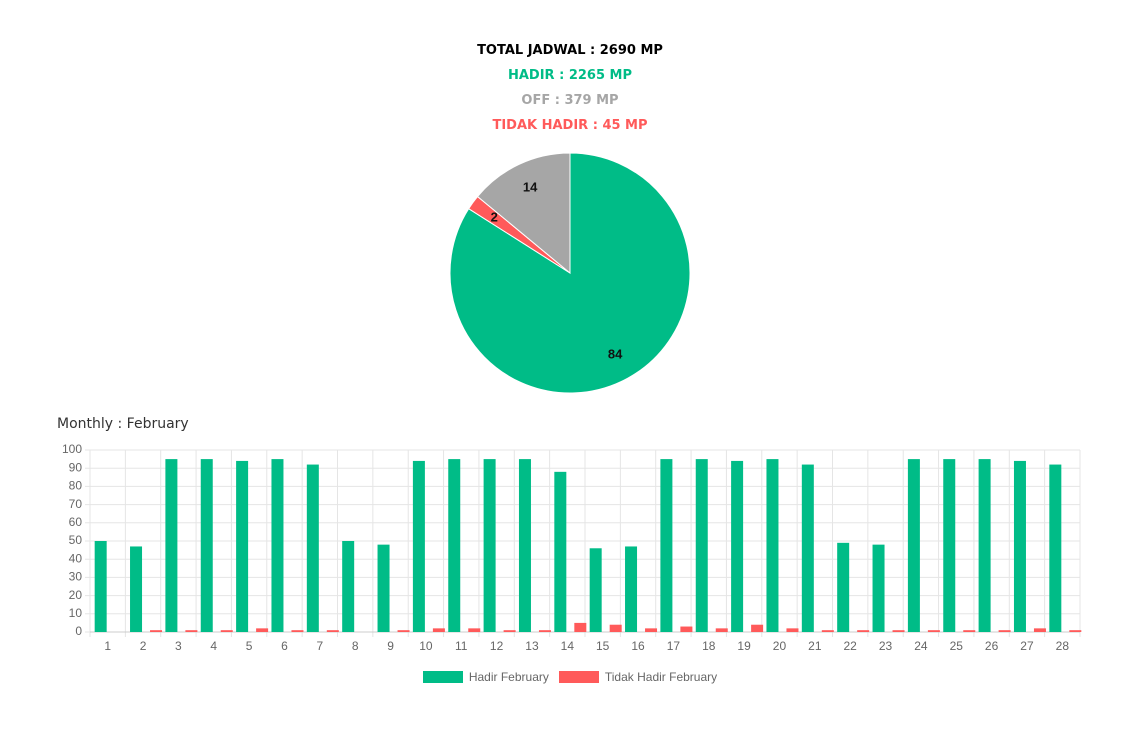 This screenshot has height=738, width=1140. I want to click on y-tick-label: 10, so click(76, 613).